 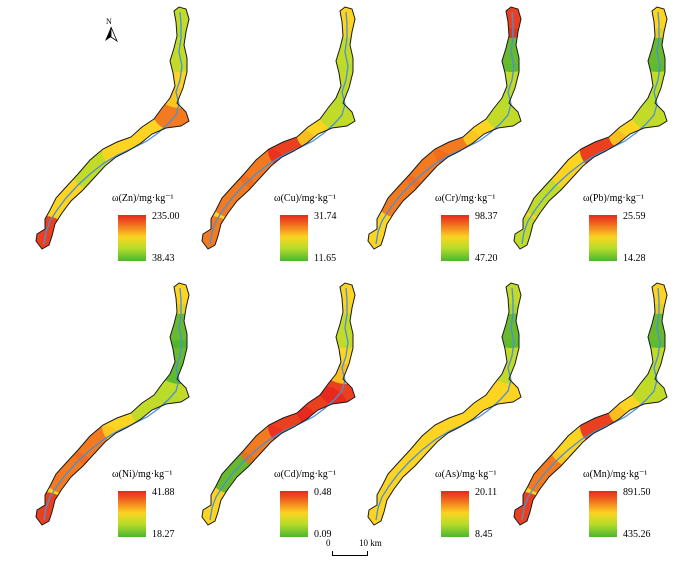 What do you see at coordinates (480, 509) in the screenshot?
I see `legend-as: ω(As)/mg·kg⁻¹ 20.11 8.45` at bounding box center [480, 509].